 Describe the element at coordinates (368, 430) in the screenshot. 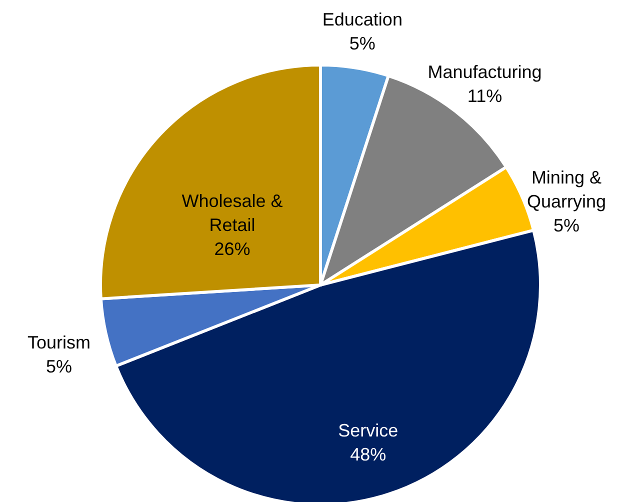

I see `slice-label: Service` at that location.